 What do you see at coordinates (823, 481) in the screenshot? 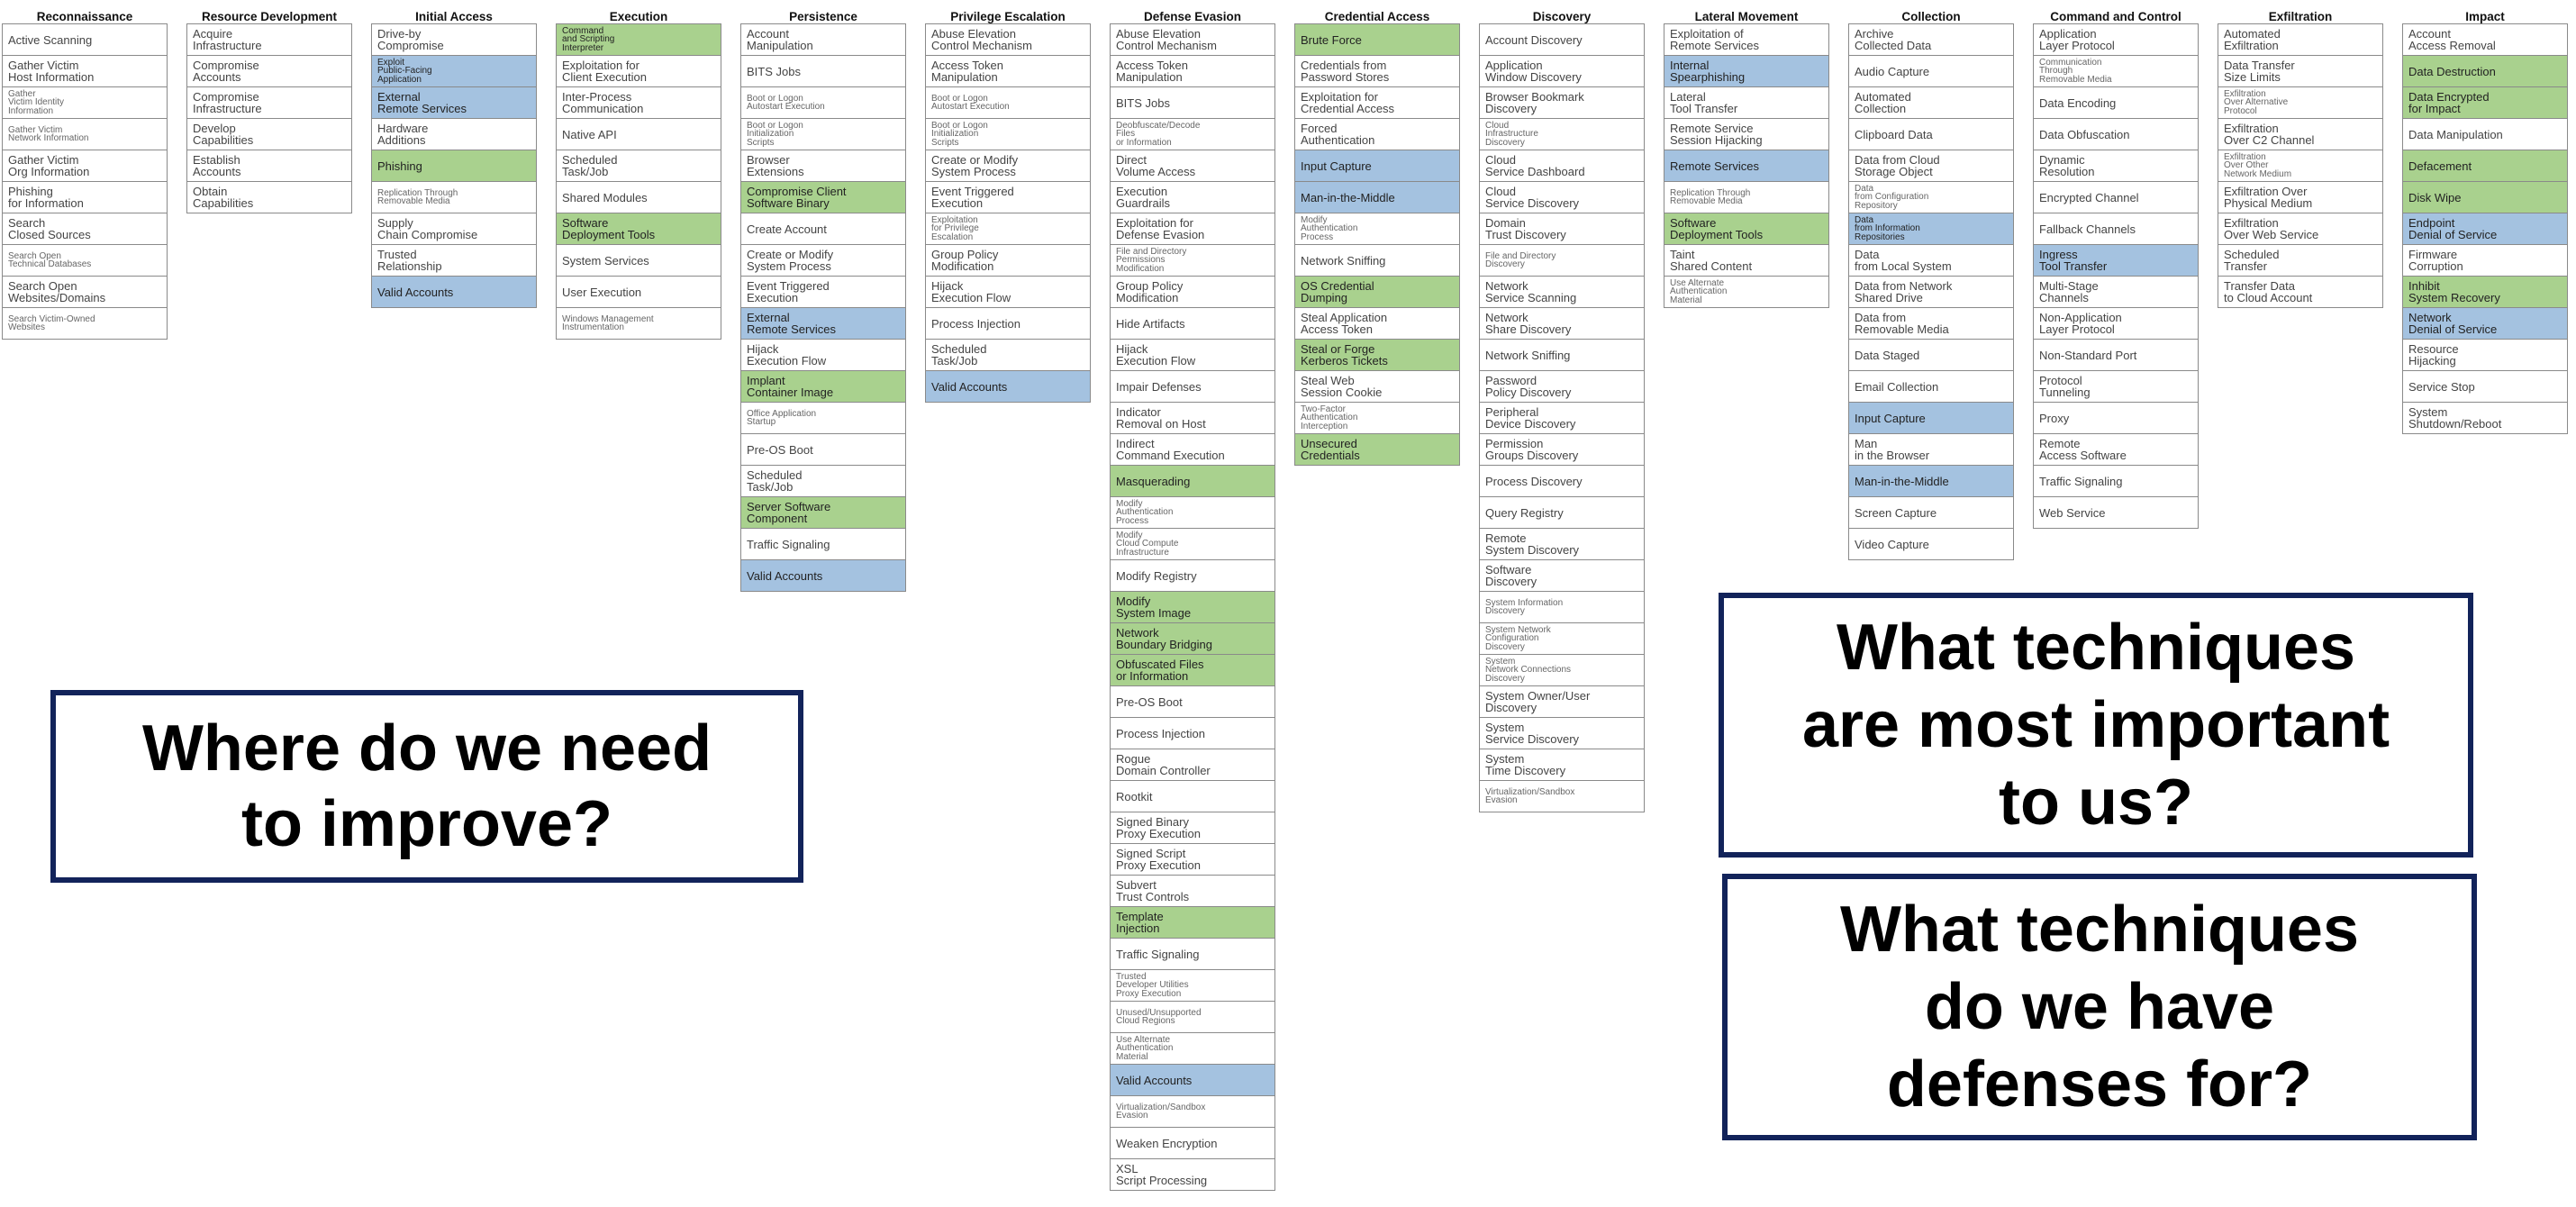
I see `technique-cell: Scheduled Task/Job` at bounding box center [823, 481].